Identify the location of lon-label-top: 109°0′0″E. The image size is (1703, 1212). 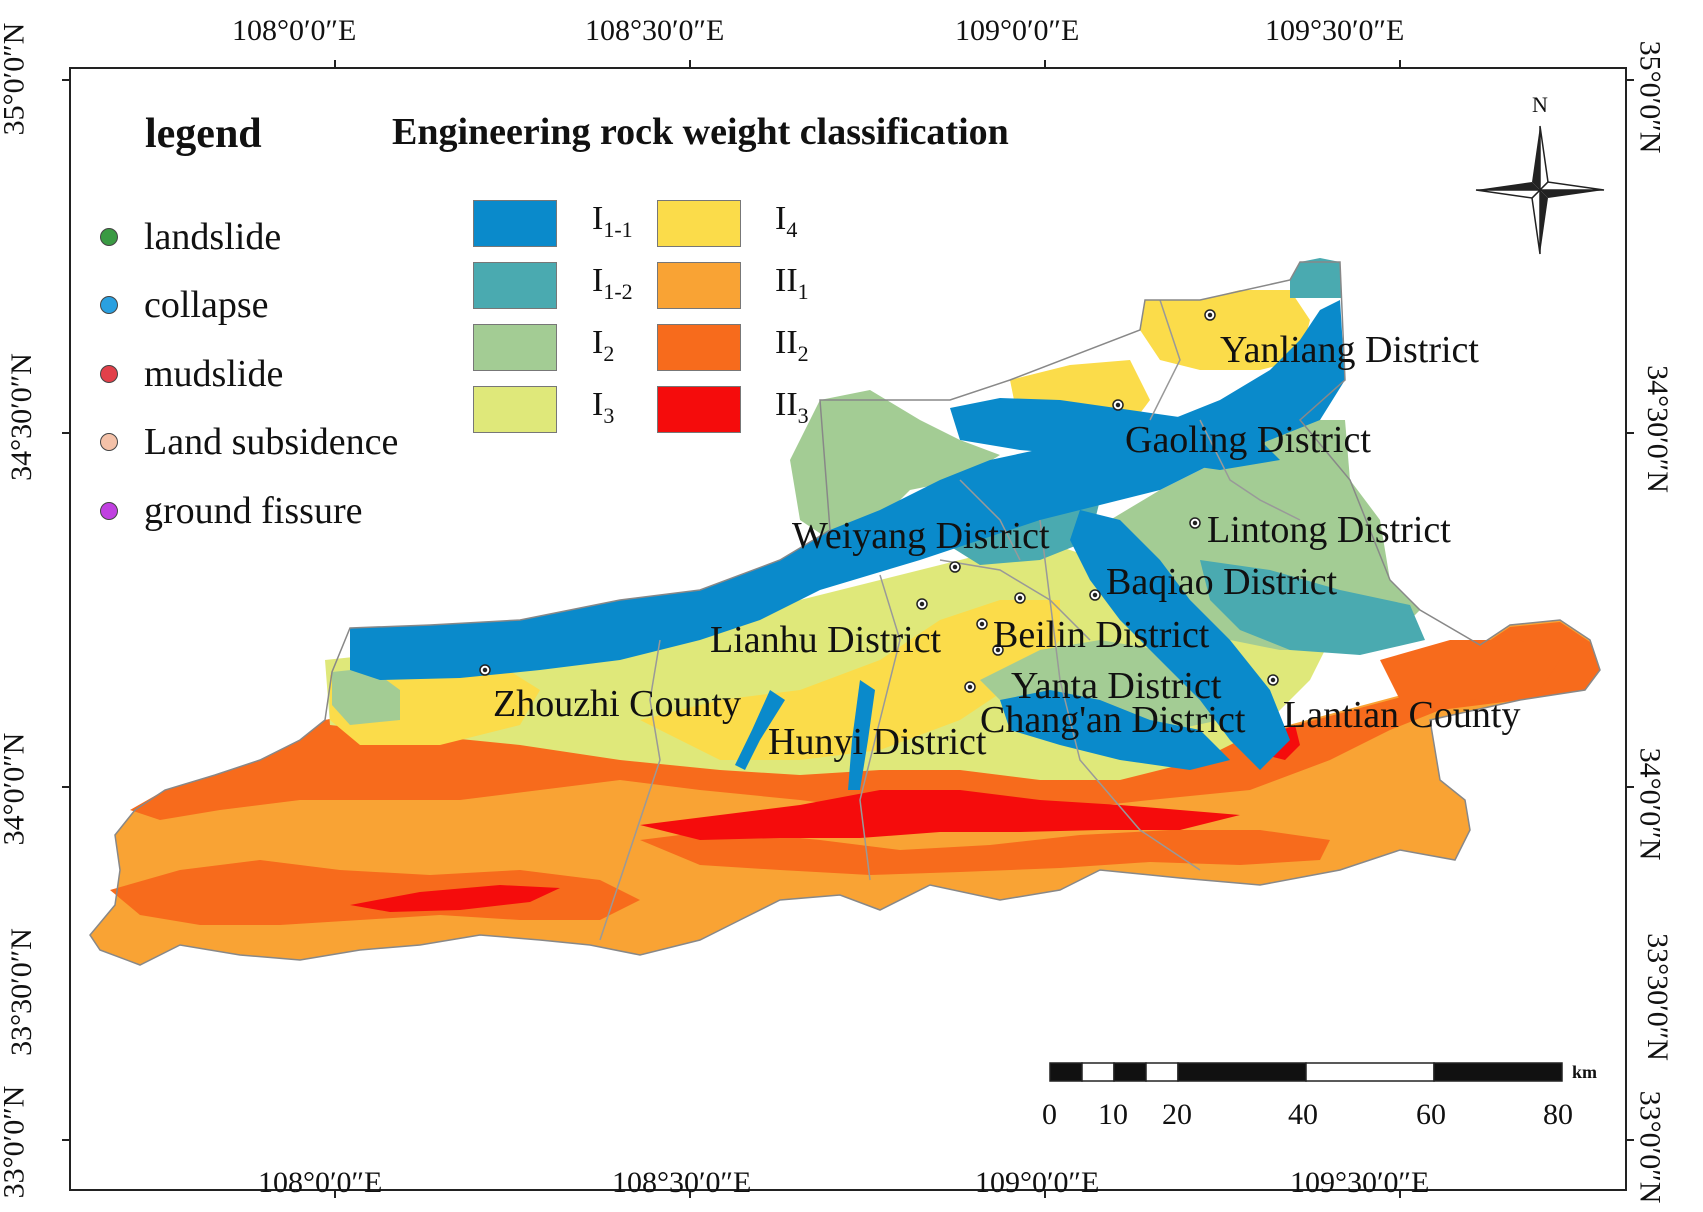
(1017, 30).